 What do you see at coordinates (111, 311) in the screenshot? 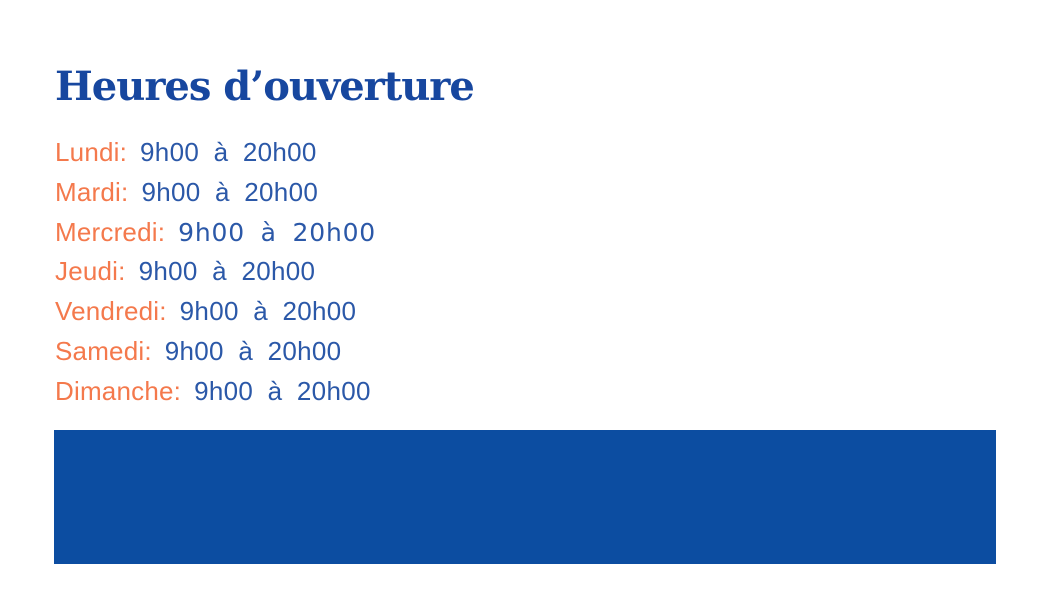
I see `day-label: Vendredi:` at bounding box center [111, 311].